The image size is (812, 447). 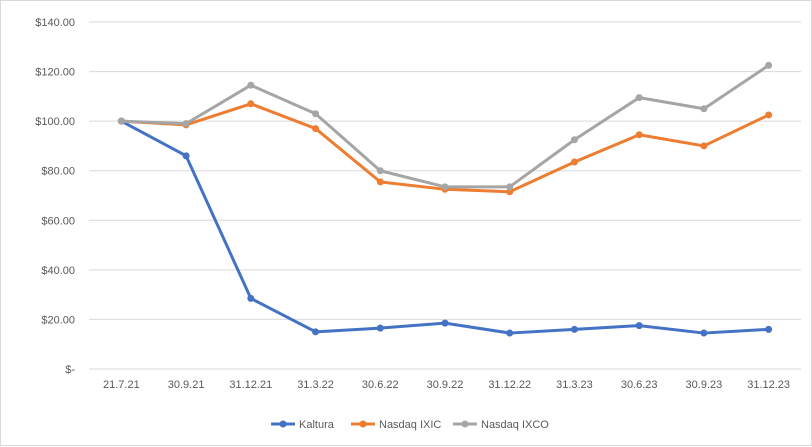 I want to click on x-tick-label: 30.6.23, so click(x=639, y=385).